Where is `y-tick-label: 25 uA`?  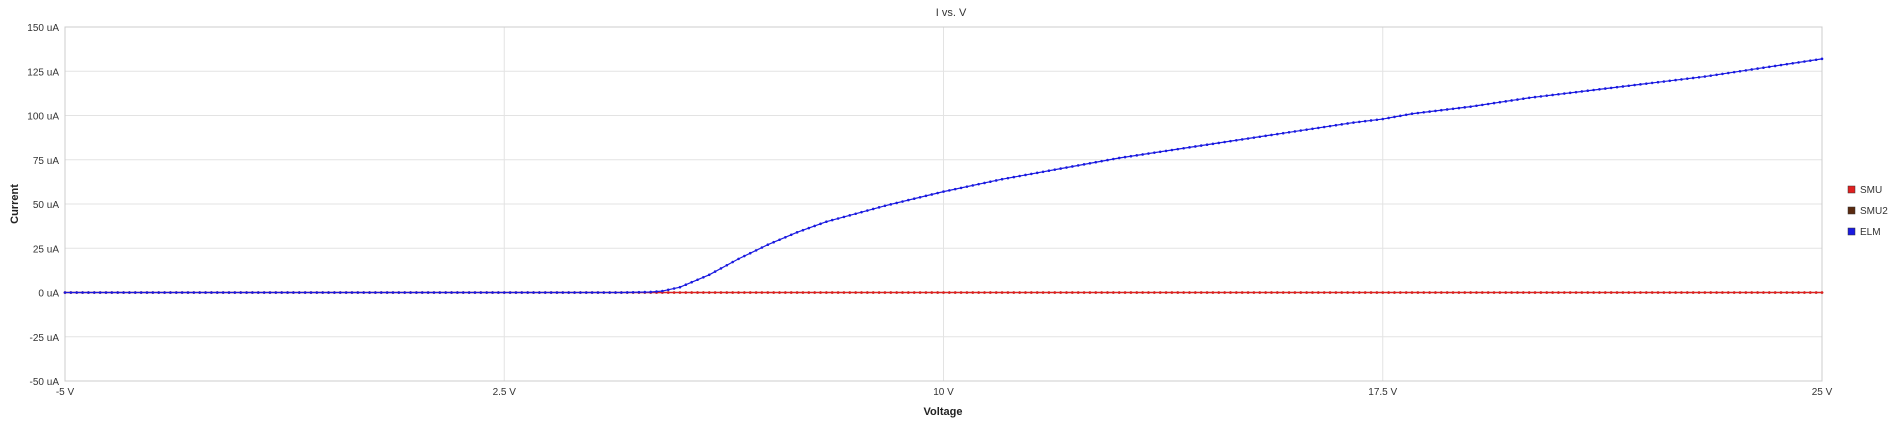 y-tick-label: 25 uA is located at coordinates (46, 249).